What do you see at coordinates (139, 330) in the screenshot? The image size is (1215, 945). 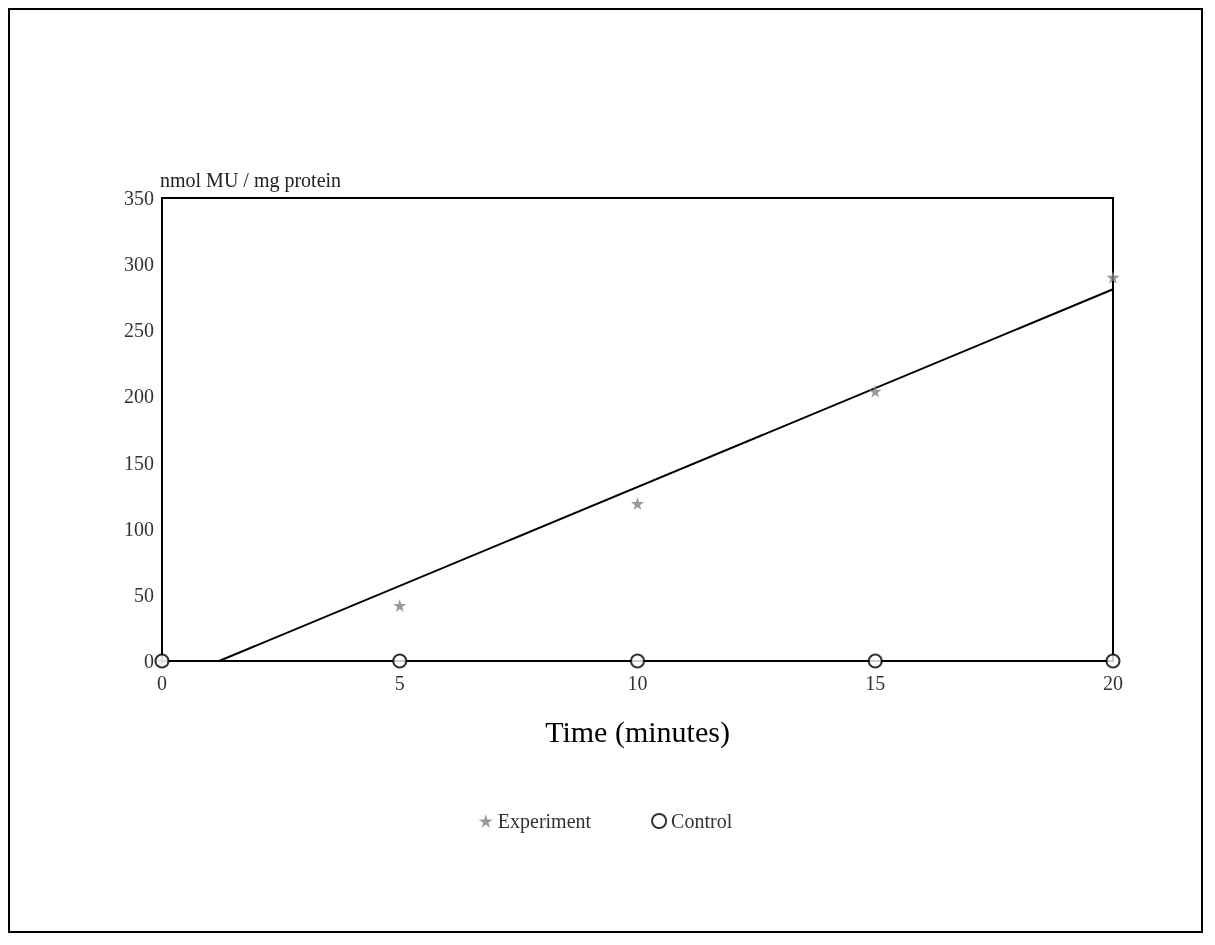 I see `y-tick-label: 250` at bounding box center [139, 330].